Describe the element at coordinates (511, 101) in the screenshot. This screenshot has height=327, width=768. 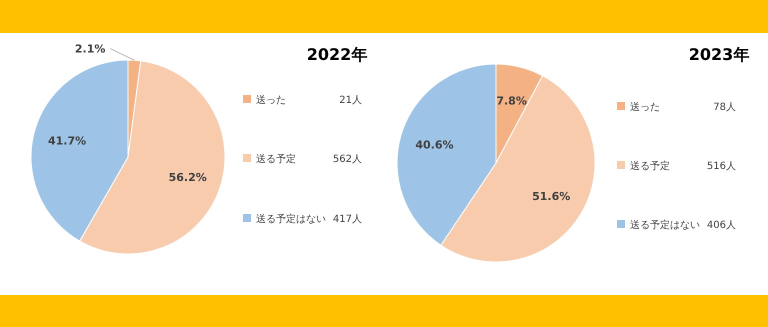
I see `data-label: 7.8%` at that location.